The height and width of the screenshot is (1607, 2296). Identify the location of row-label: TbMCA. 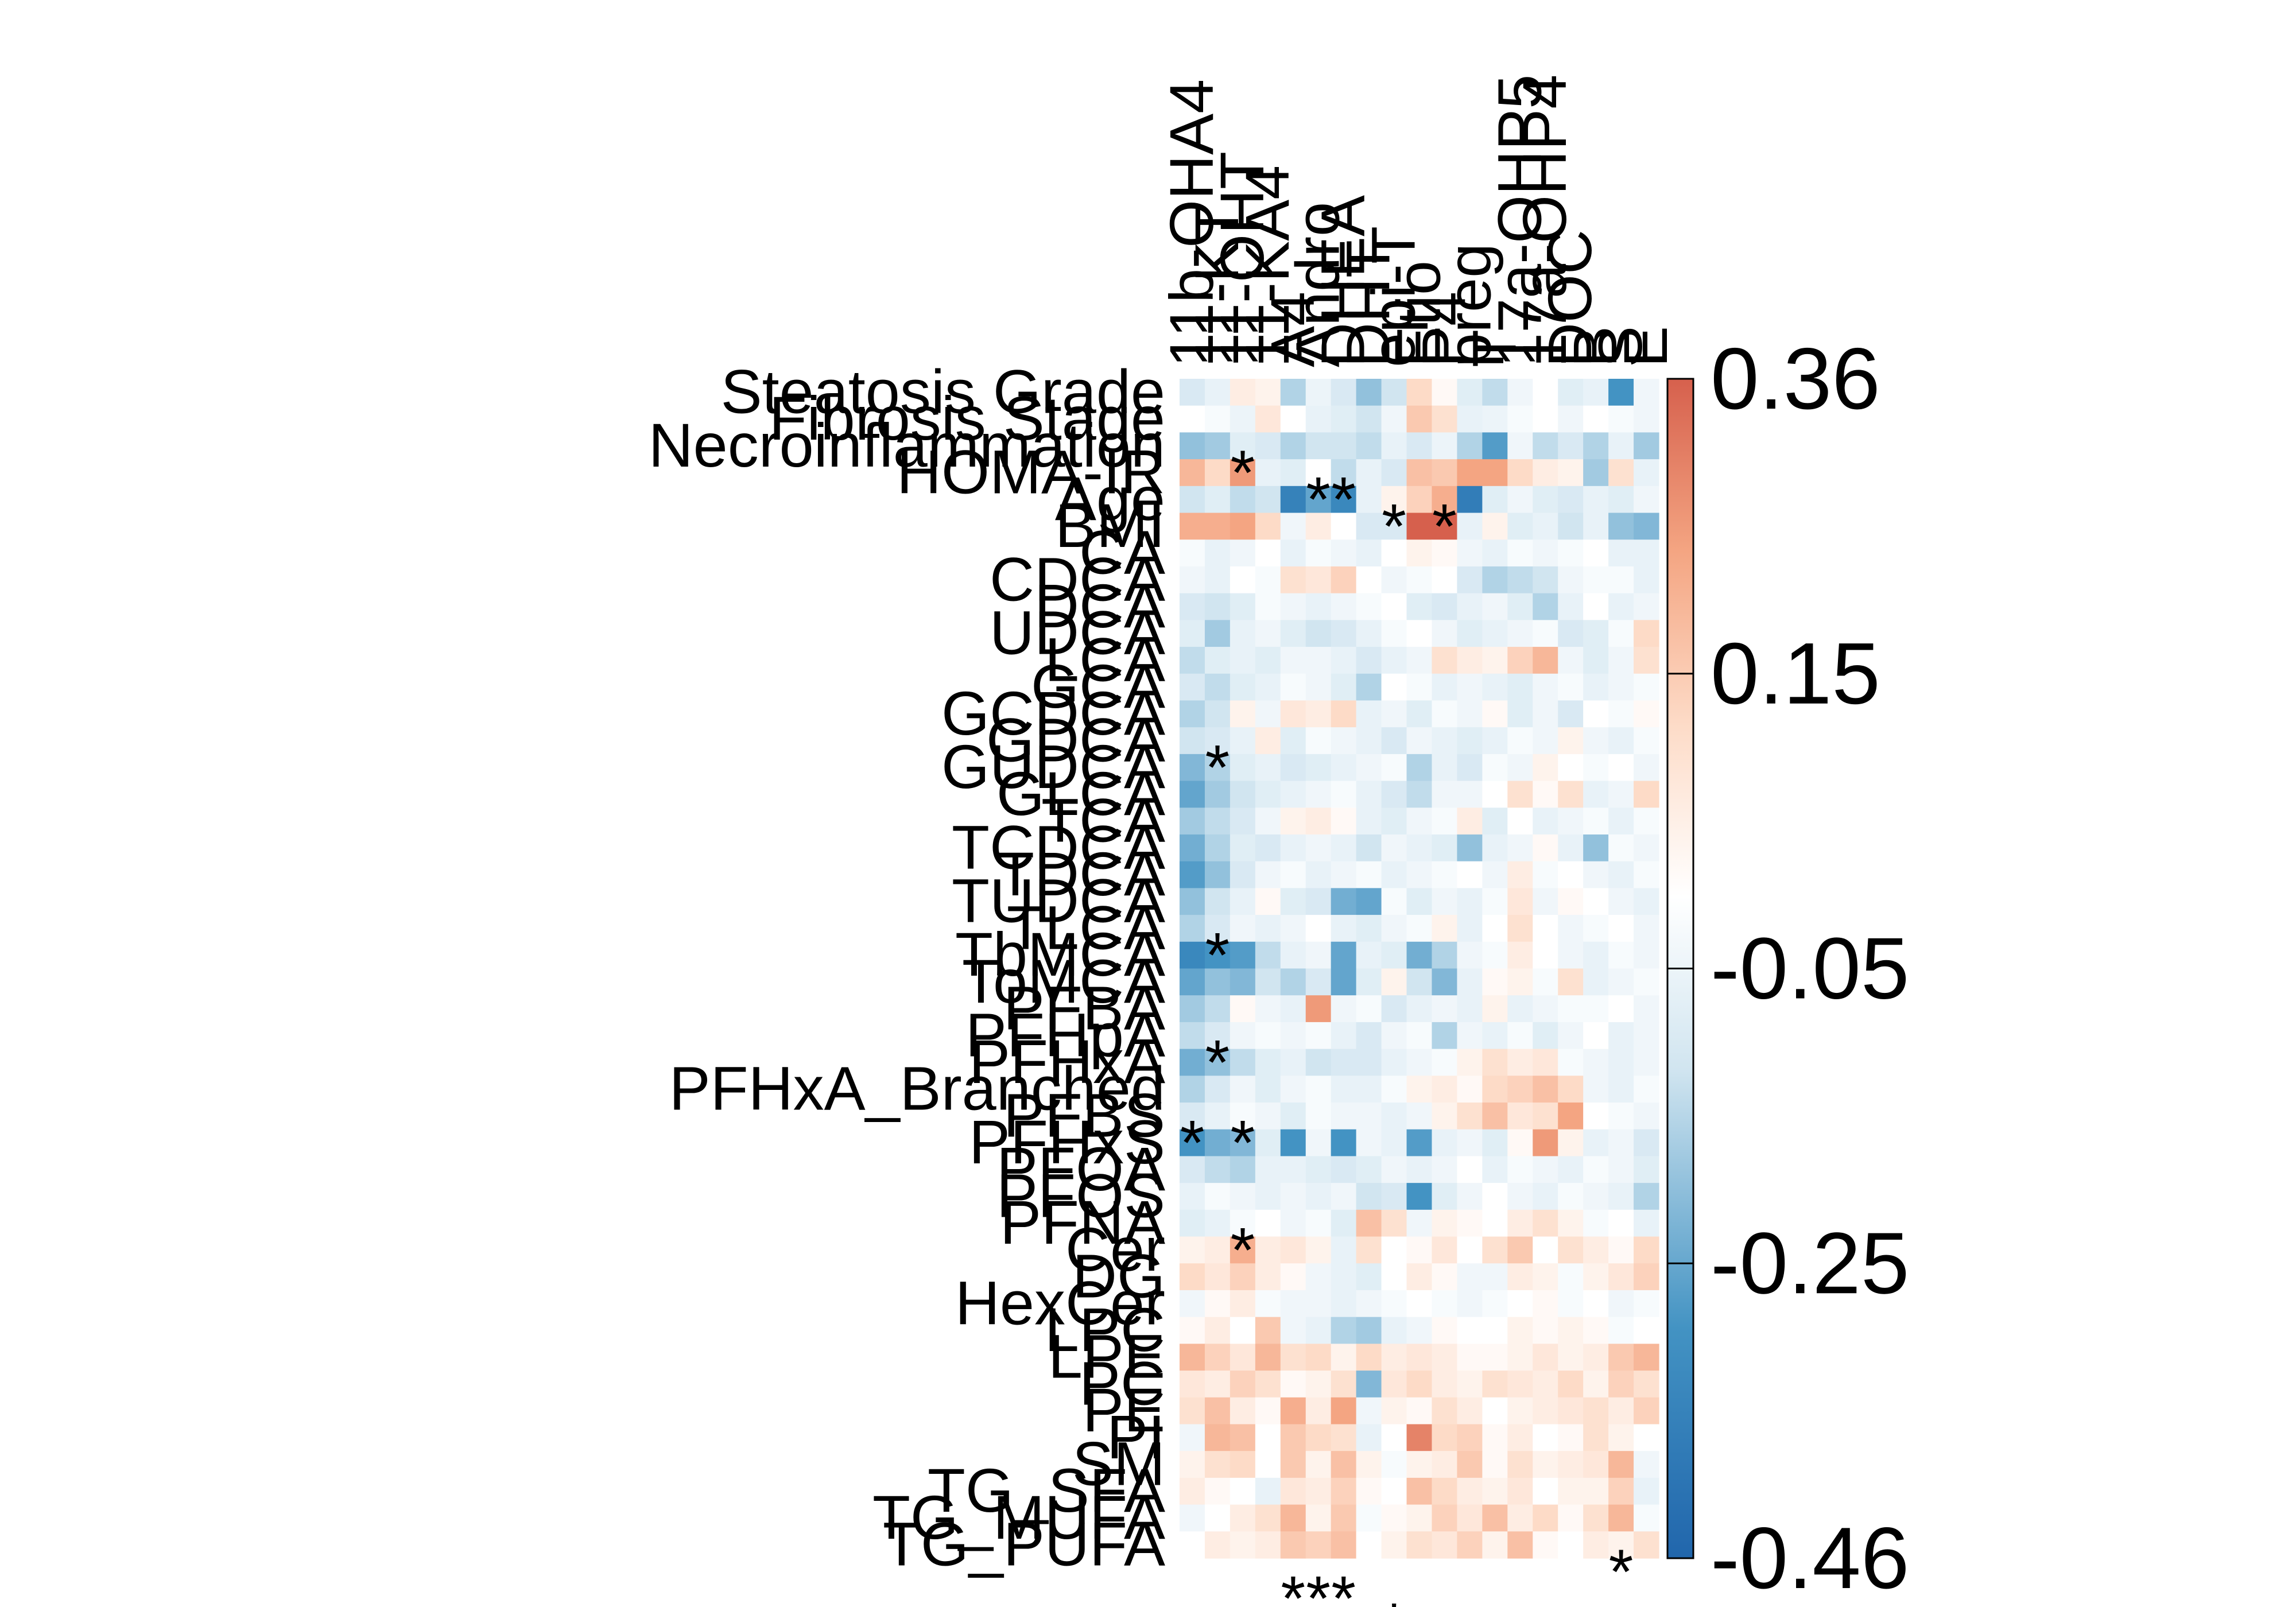
(1060, 954).